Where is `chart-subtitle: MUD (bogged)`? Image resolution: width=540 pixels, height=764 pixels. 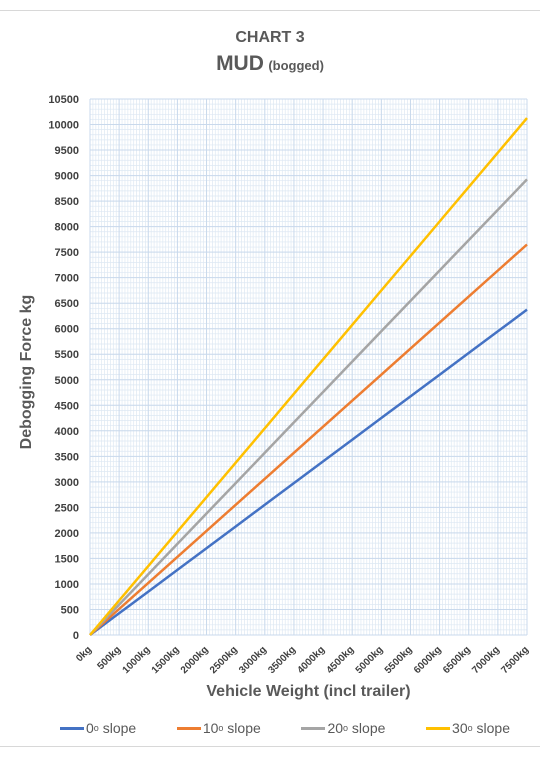
chart-subtitle: MUD (bogged) is located at coordinates (270, 64).